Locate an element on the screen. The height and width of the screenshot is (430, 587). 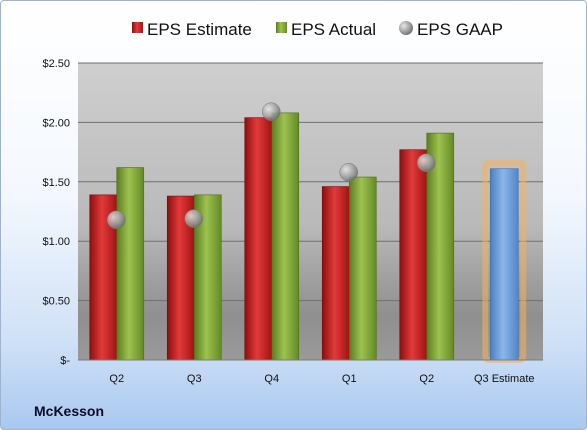
legend-label-actual: EPS Actual is located at coordinates (333, 29).